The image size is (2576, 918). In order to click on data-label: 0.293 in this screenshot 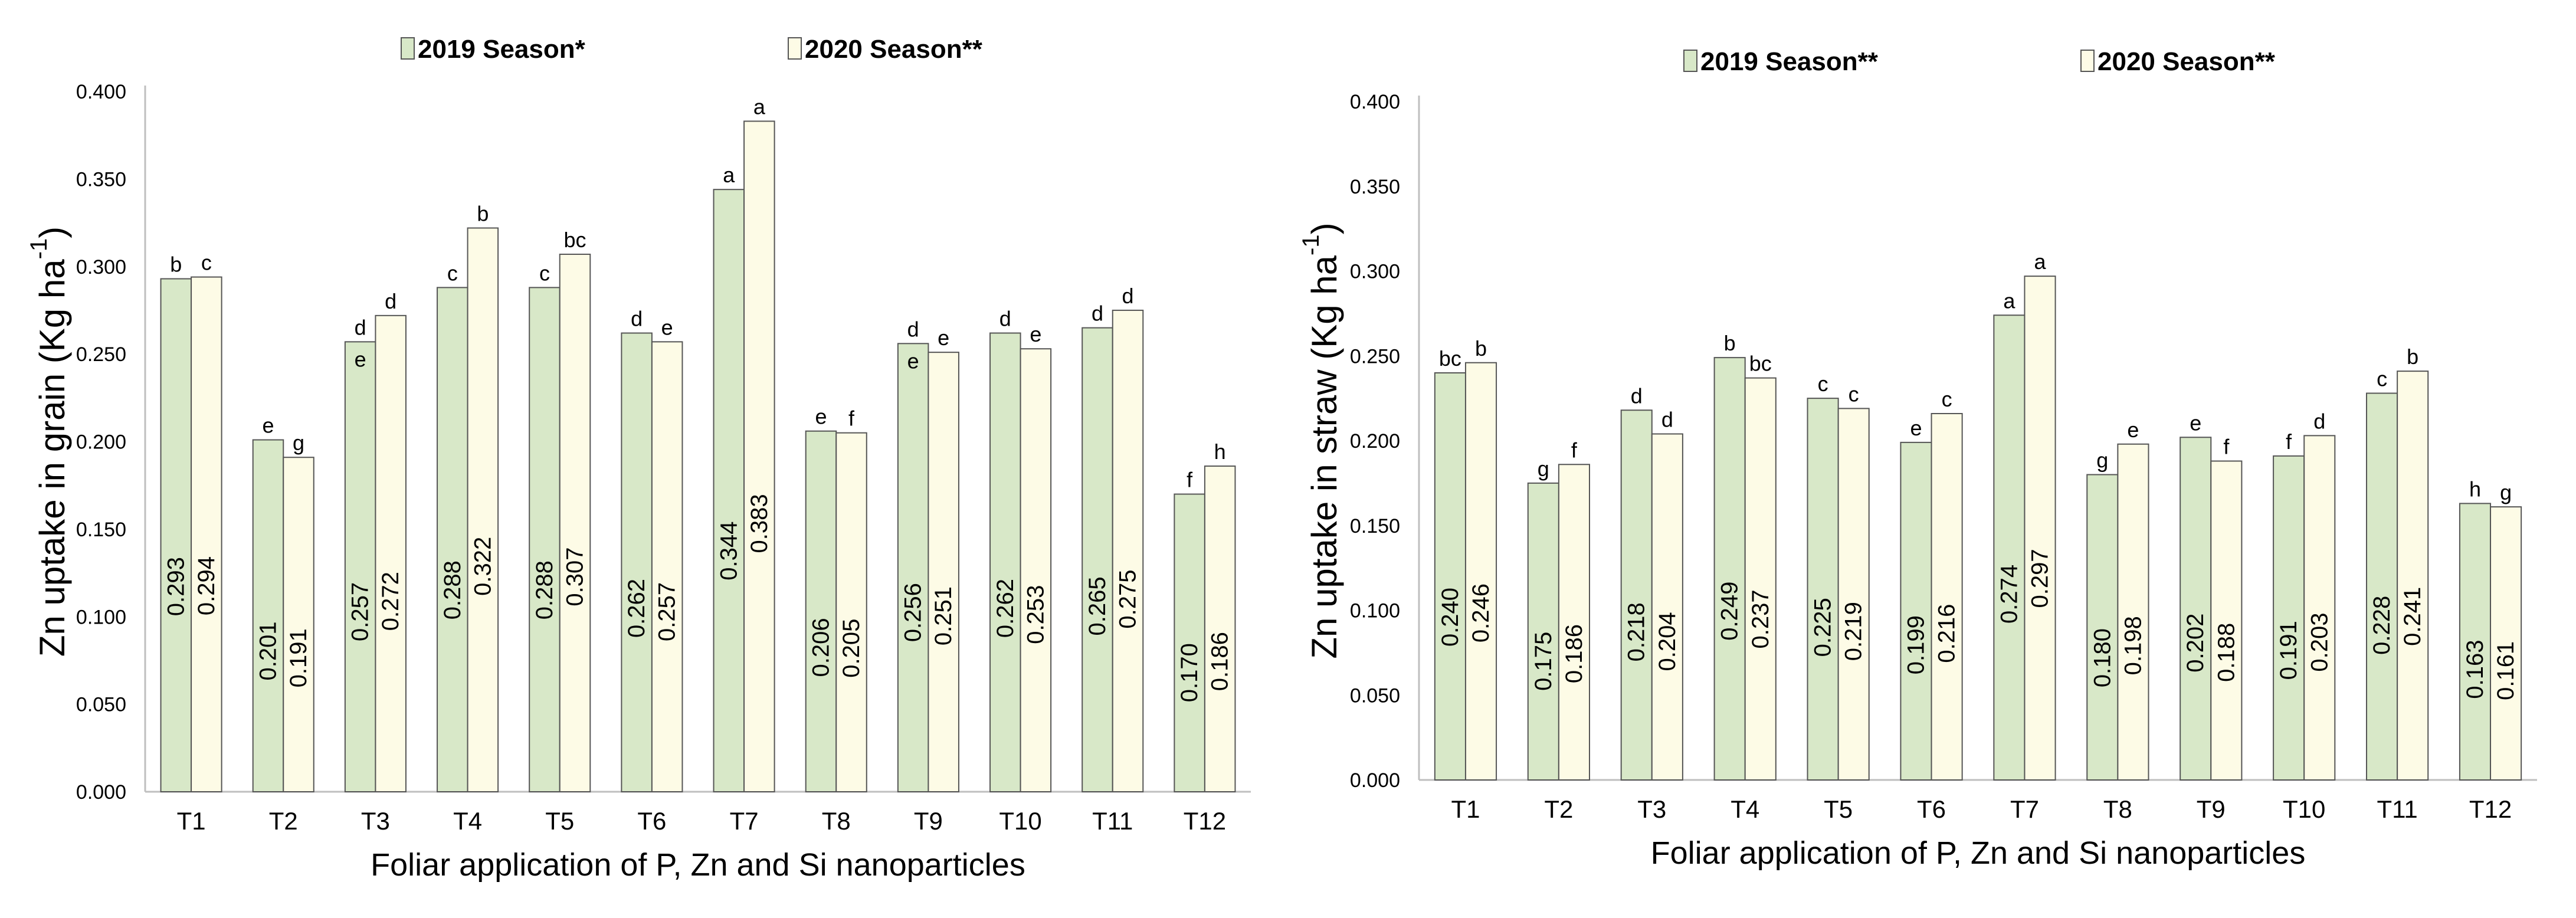, I will do `click(176, 586)`.